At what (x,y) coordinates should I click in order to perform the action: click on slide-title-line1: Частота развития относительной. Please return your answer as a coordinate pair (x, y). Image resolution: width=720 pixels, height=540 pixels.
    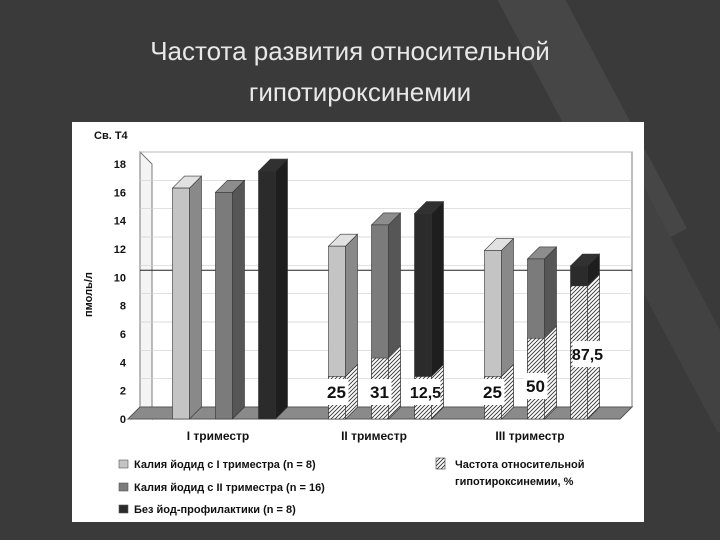
    Looking at the image, I should click on (350, 51).